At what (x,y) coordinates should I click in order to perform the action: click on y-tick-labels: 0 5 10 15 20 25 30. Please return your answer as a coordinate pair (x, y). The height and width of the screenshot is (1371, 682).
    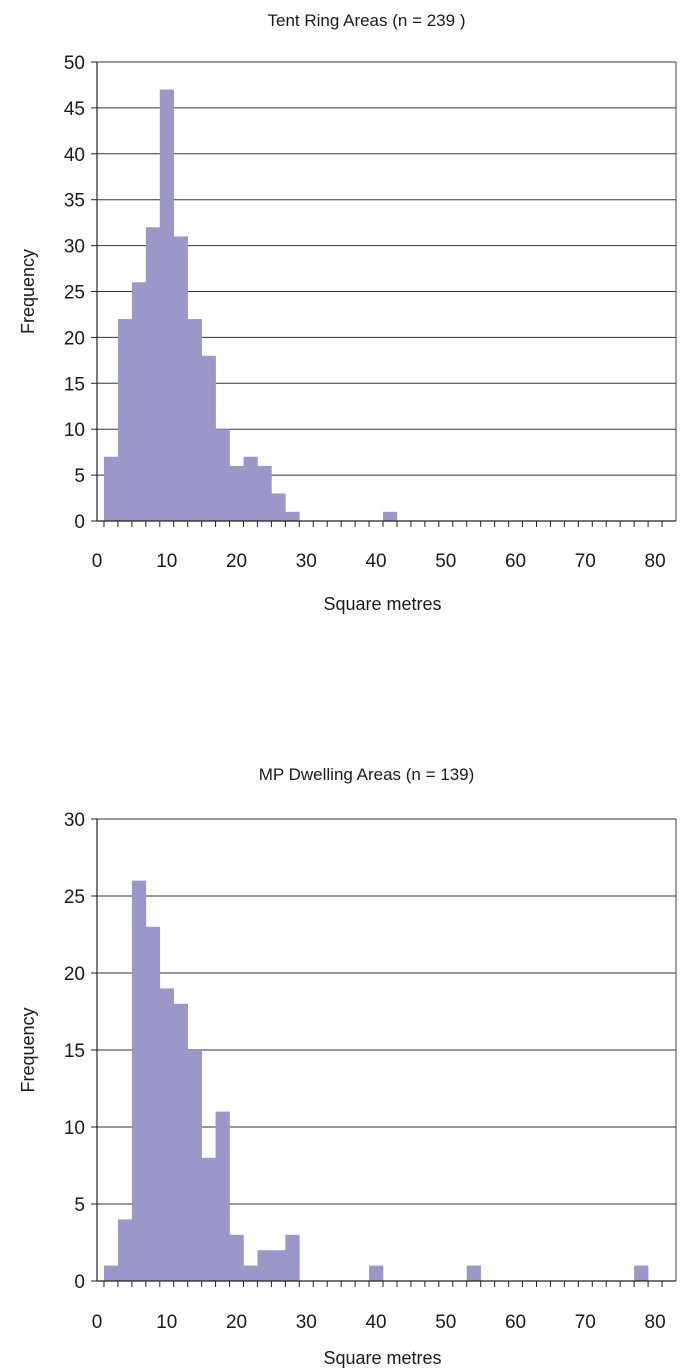
    Looking at the image, I should click on (74, 1051).